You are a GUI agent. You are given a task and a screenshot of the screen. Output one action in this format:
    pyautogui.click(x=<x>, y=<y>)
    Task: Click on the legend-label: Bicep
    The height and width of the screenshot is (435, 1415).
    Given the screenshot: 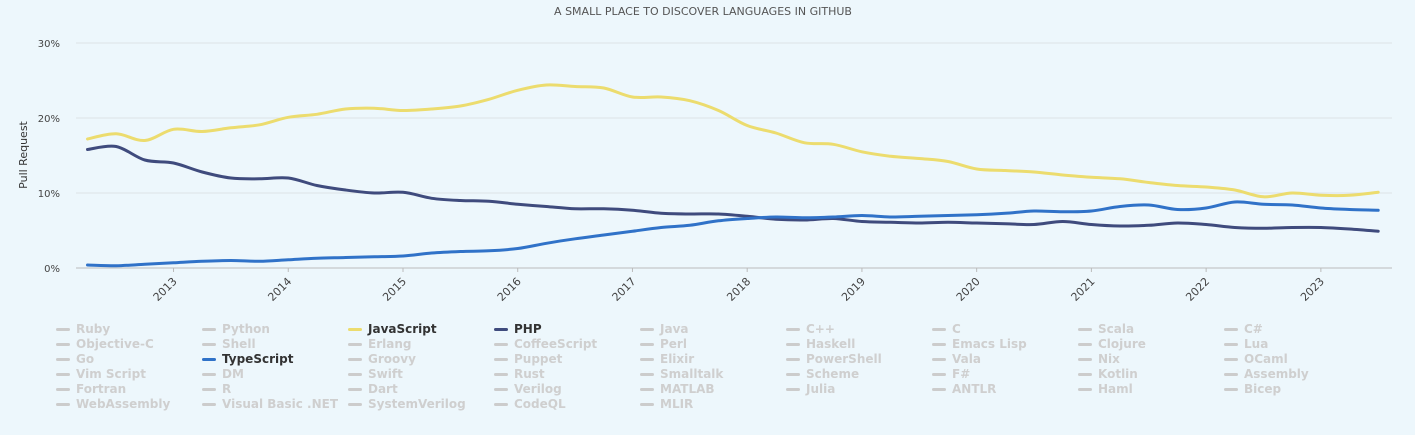 What is the action you would take?
    pyautogui.click(x=1263, y=389)
    